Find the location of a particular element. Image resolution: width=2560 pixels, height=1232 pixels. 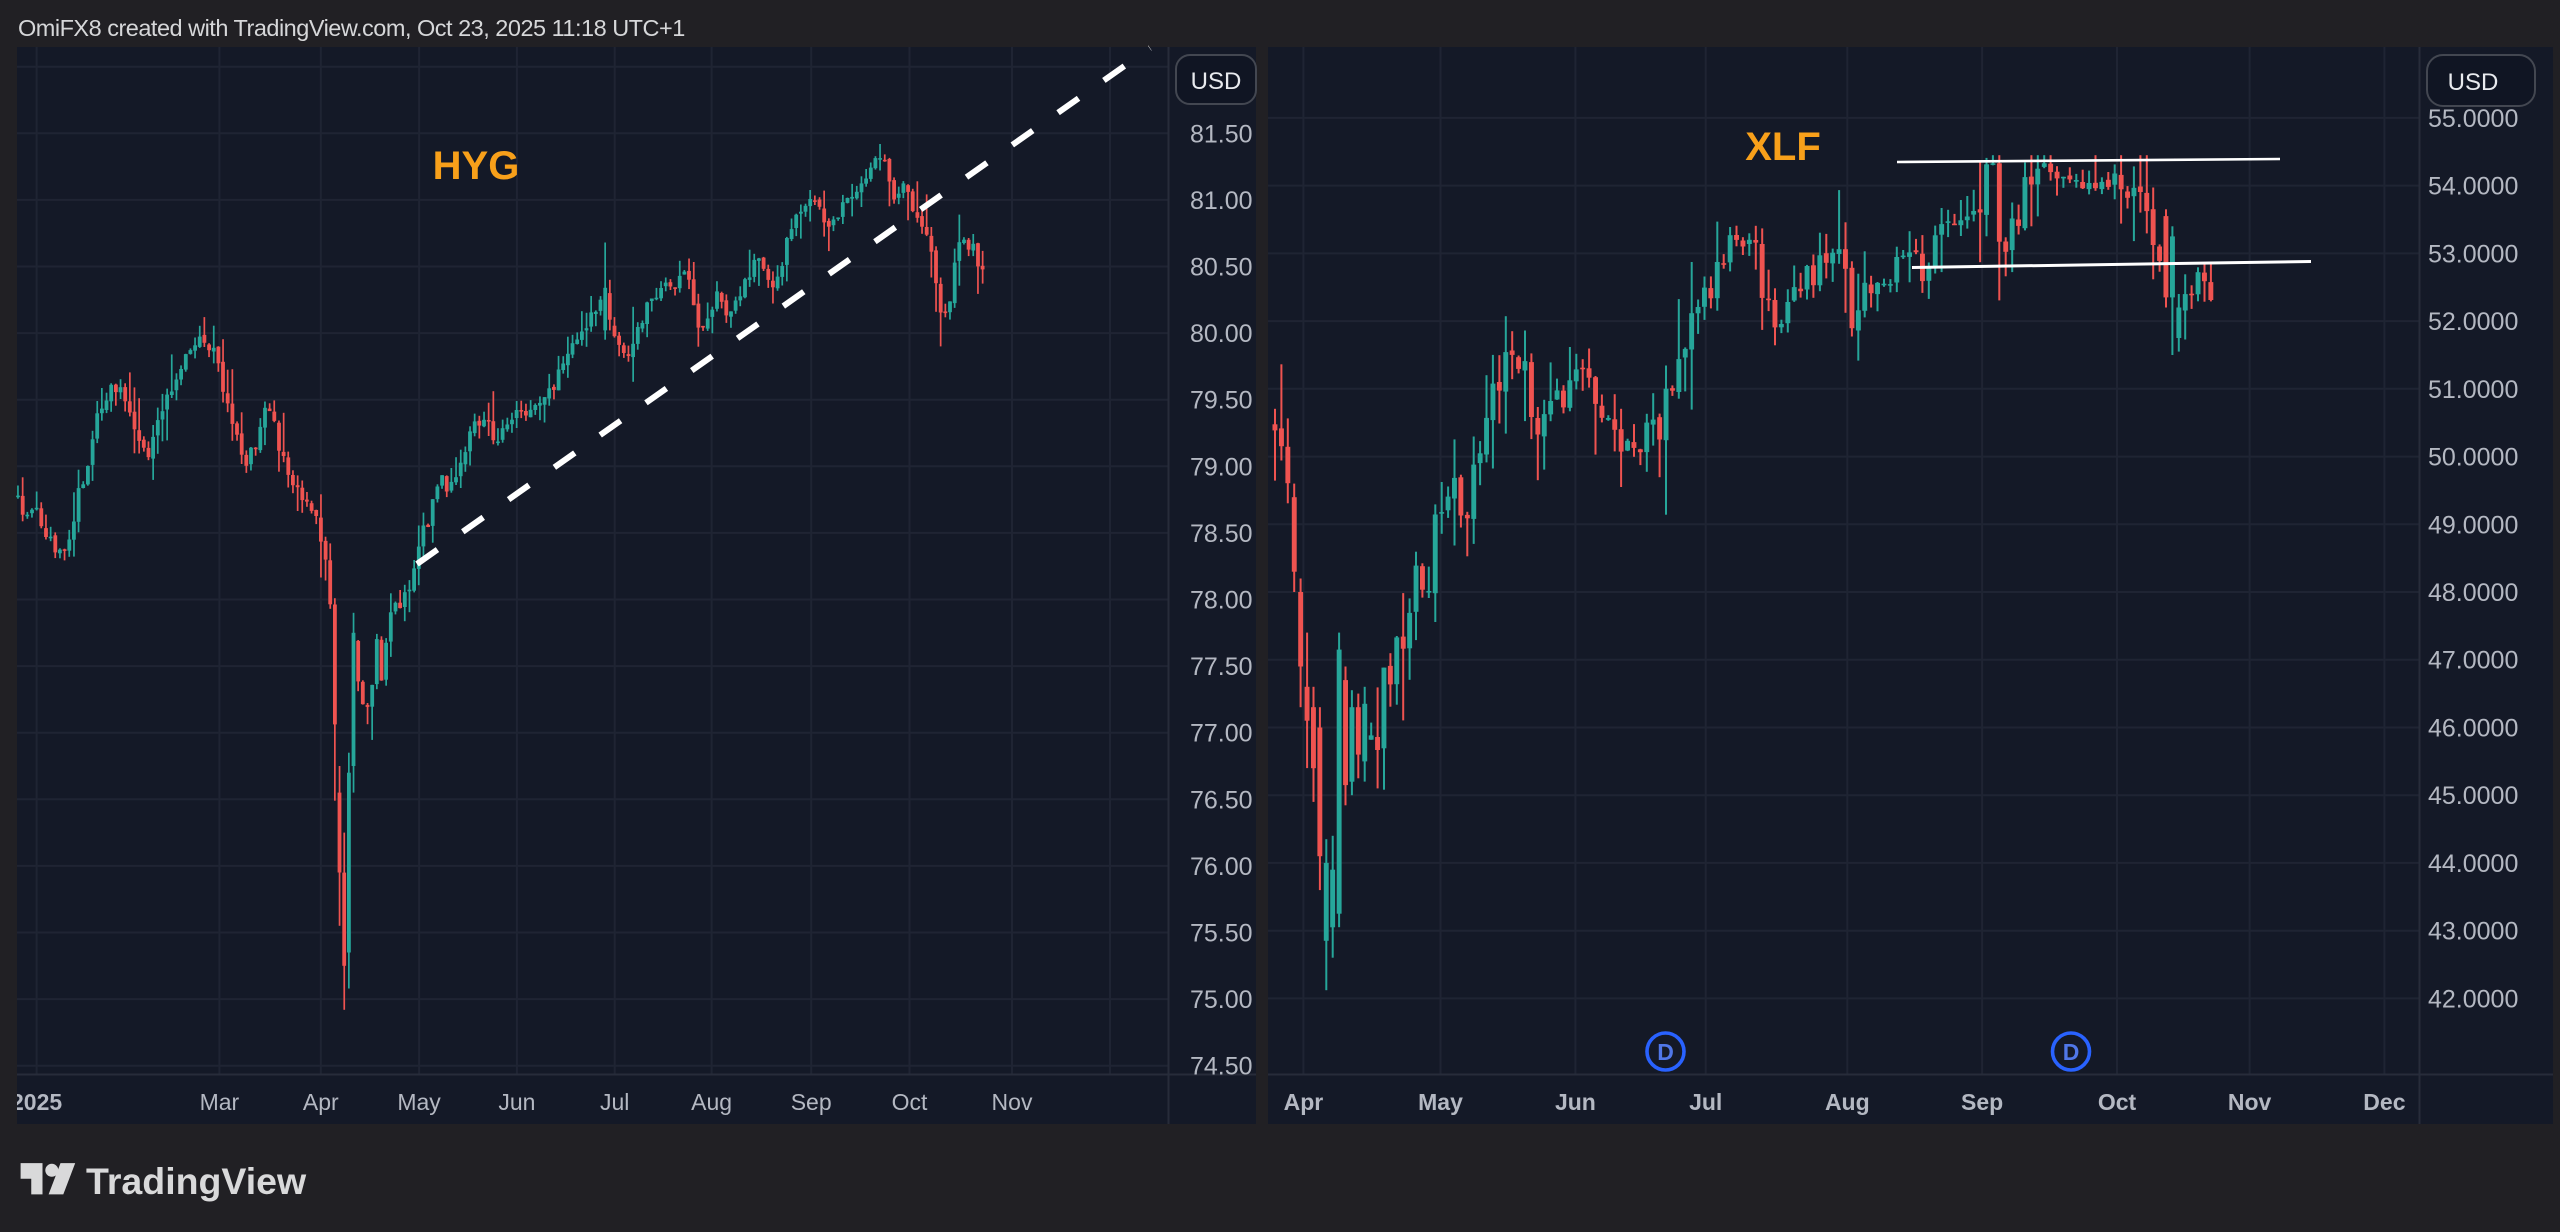

svg-text: 2025 is located at coordinates (36, 1102).